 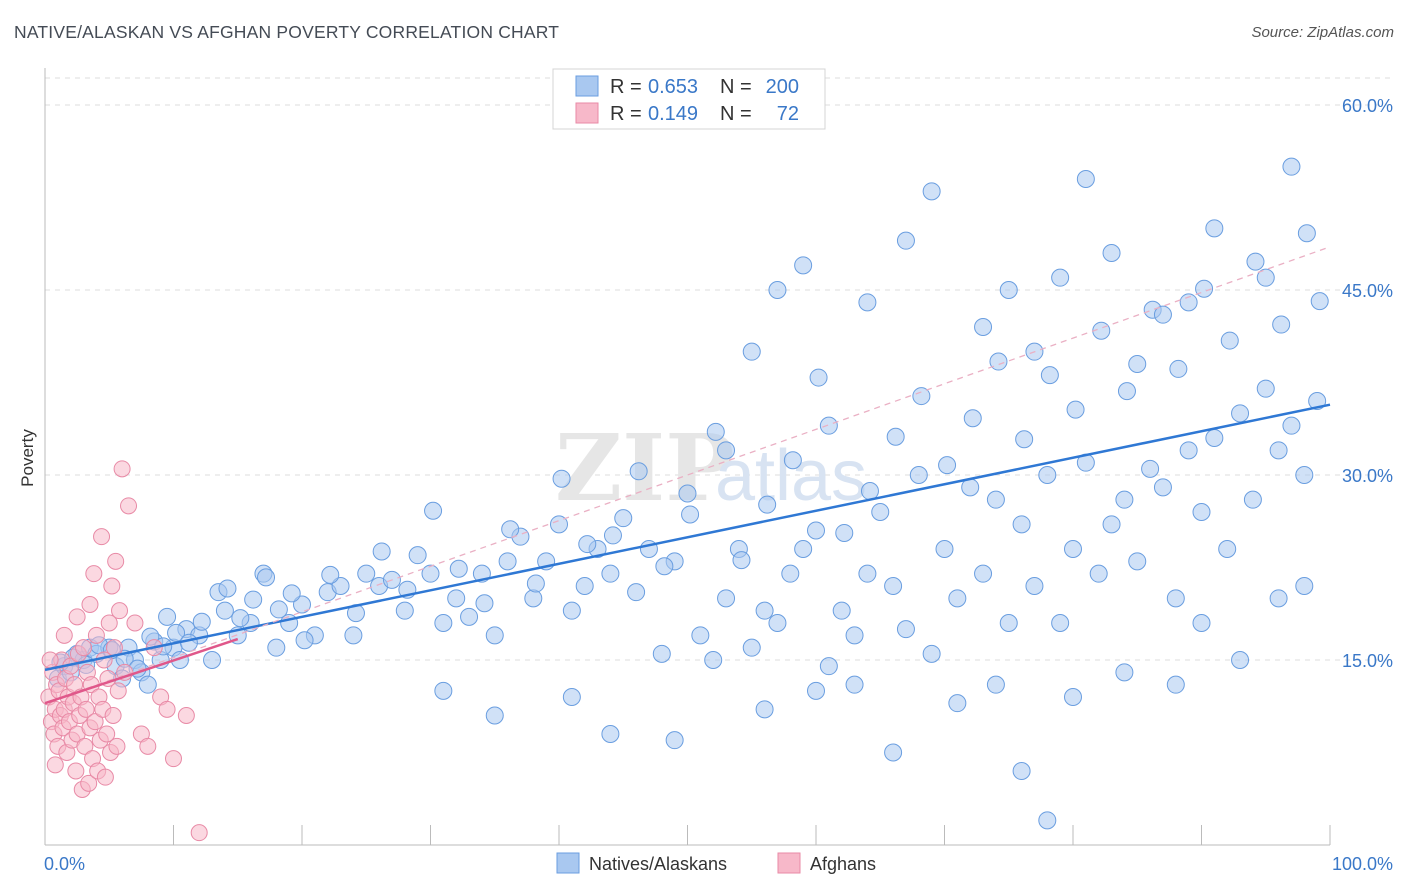 I want to click on legend-swatch-blue, so click(x=587, y=86).